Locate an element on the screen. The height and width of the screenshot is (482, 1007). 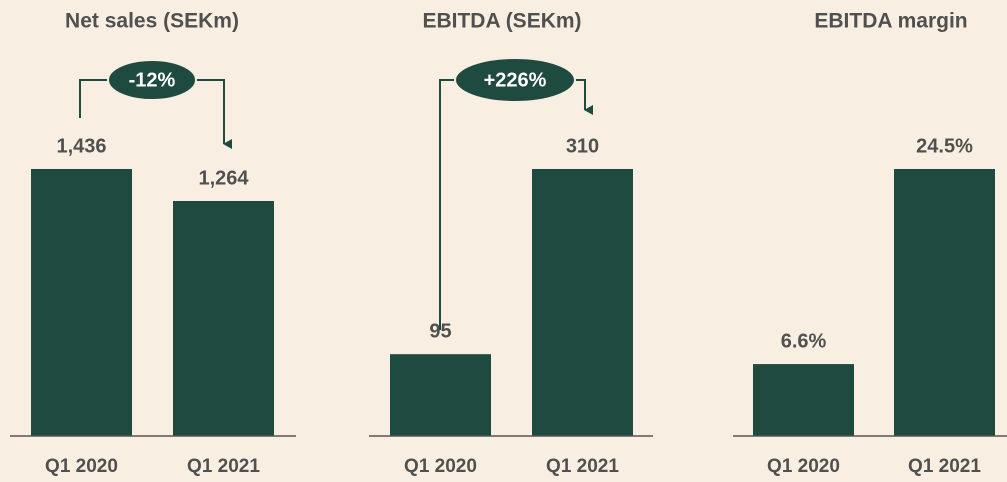
chart-title: Net sales (SEKm) is located at coordinates (152, 21).